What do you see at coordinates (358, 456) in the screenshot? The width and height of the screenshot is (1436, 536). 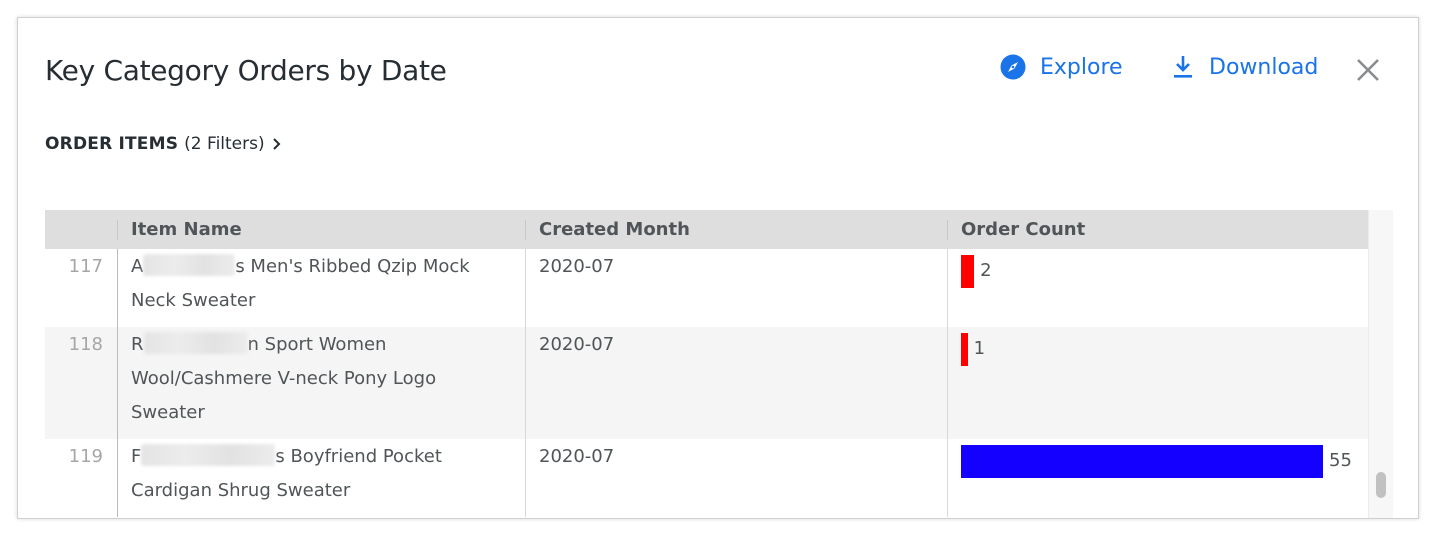 I see `item-name-suffix: s Boyfriend Pocket` at bounding box center [358, 456].